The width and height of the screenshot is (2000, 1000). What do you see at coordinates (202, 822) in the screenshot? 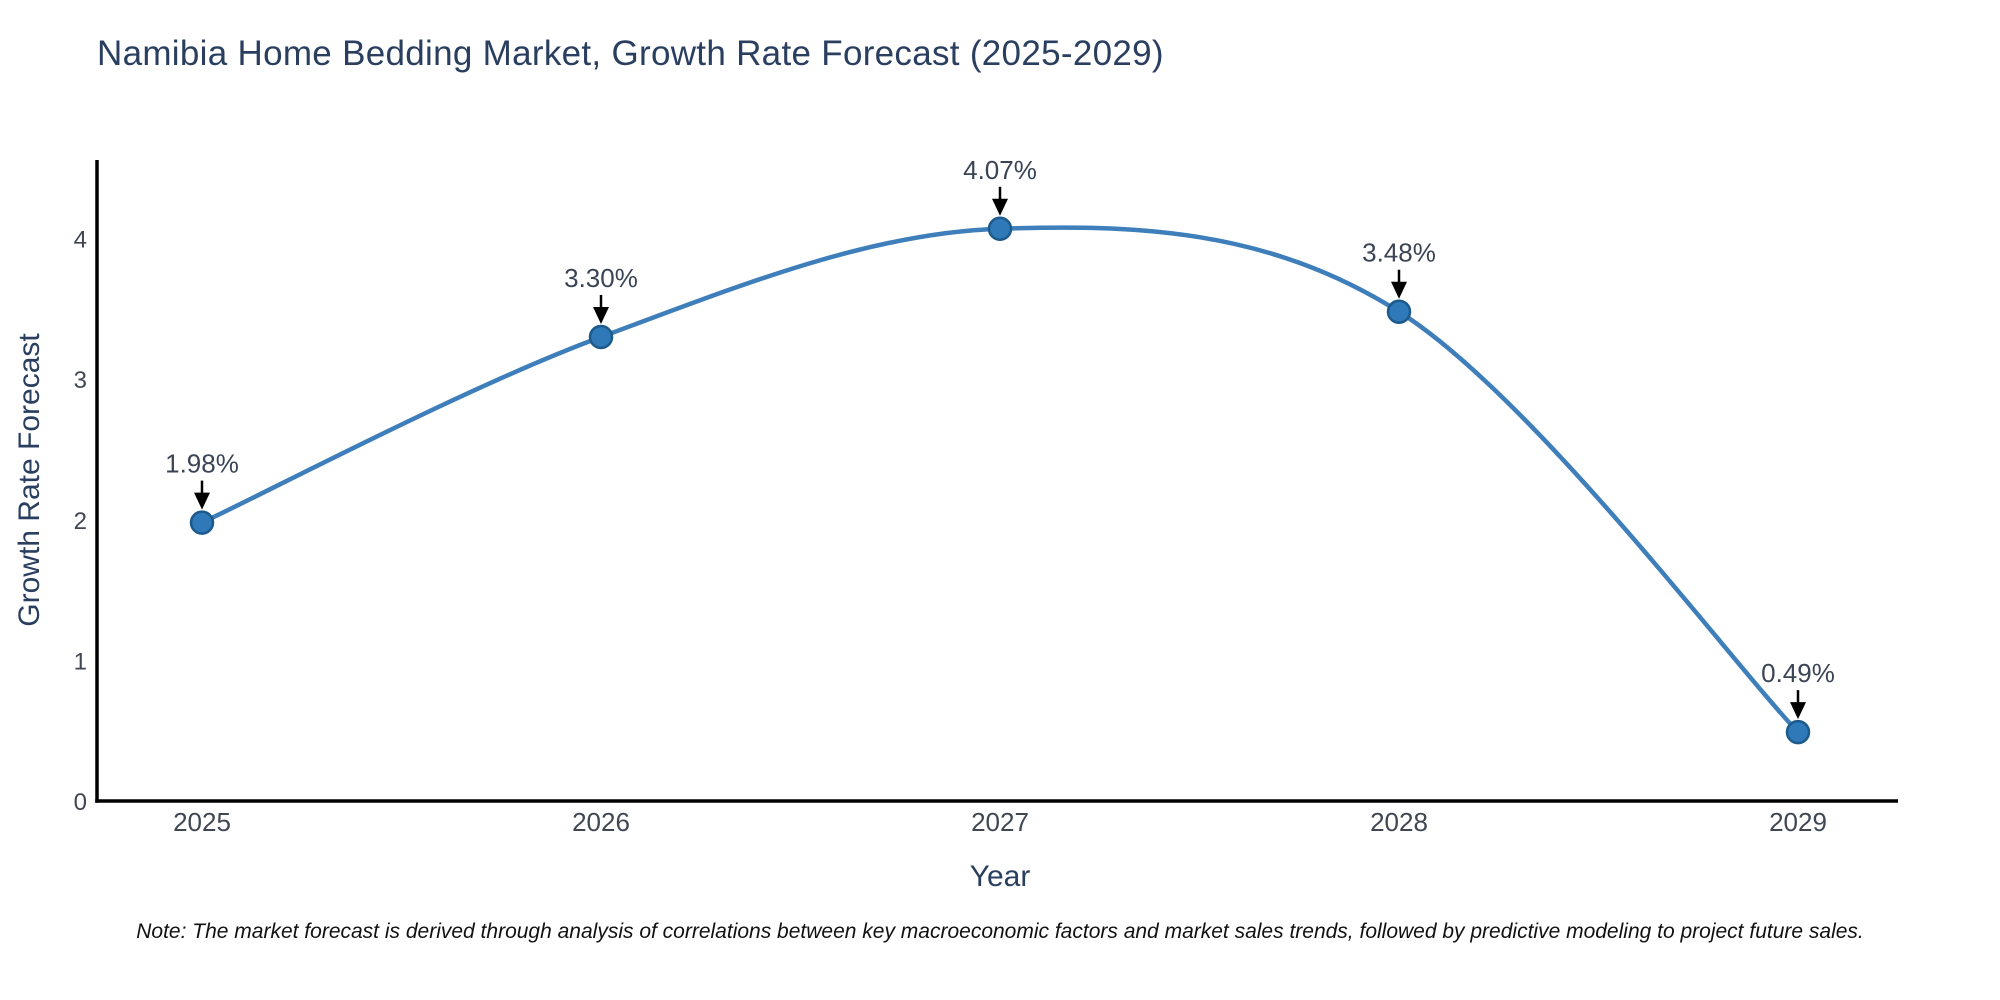
I see `x-tick-label: 2025` at bounding box center [202, 822].